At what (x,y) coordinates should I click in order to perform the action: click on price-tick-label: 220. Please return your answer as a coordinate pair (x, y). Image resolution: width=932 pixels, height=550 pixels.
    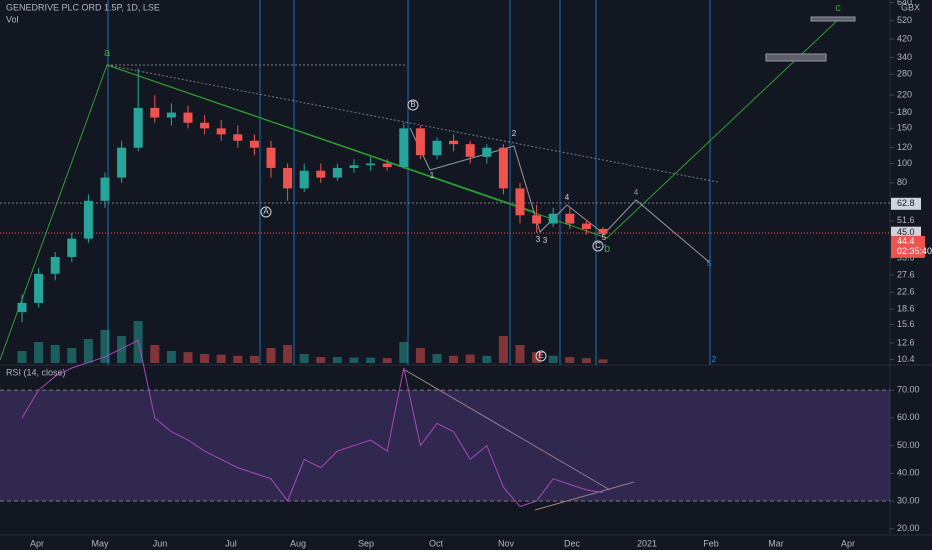
    Looking at the image, I should click on (904, 95).